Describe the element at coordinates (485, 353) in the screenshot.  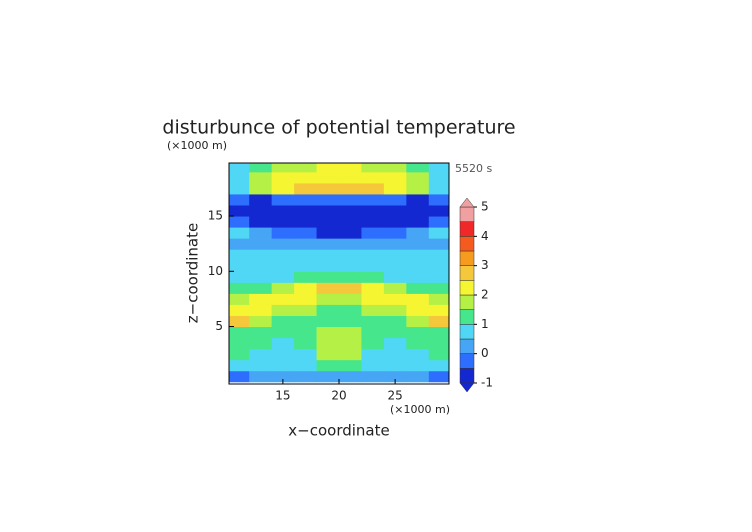
I see `colorbar-tick-label: 0` at that location.